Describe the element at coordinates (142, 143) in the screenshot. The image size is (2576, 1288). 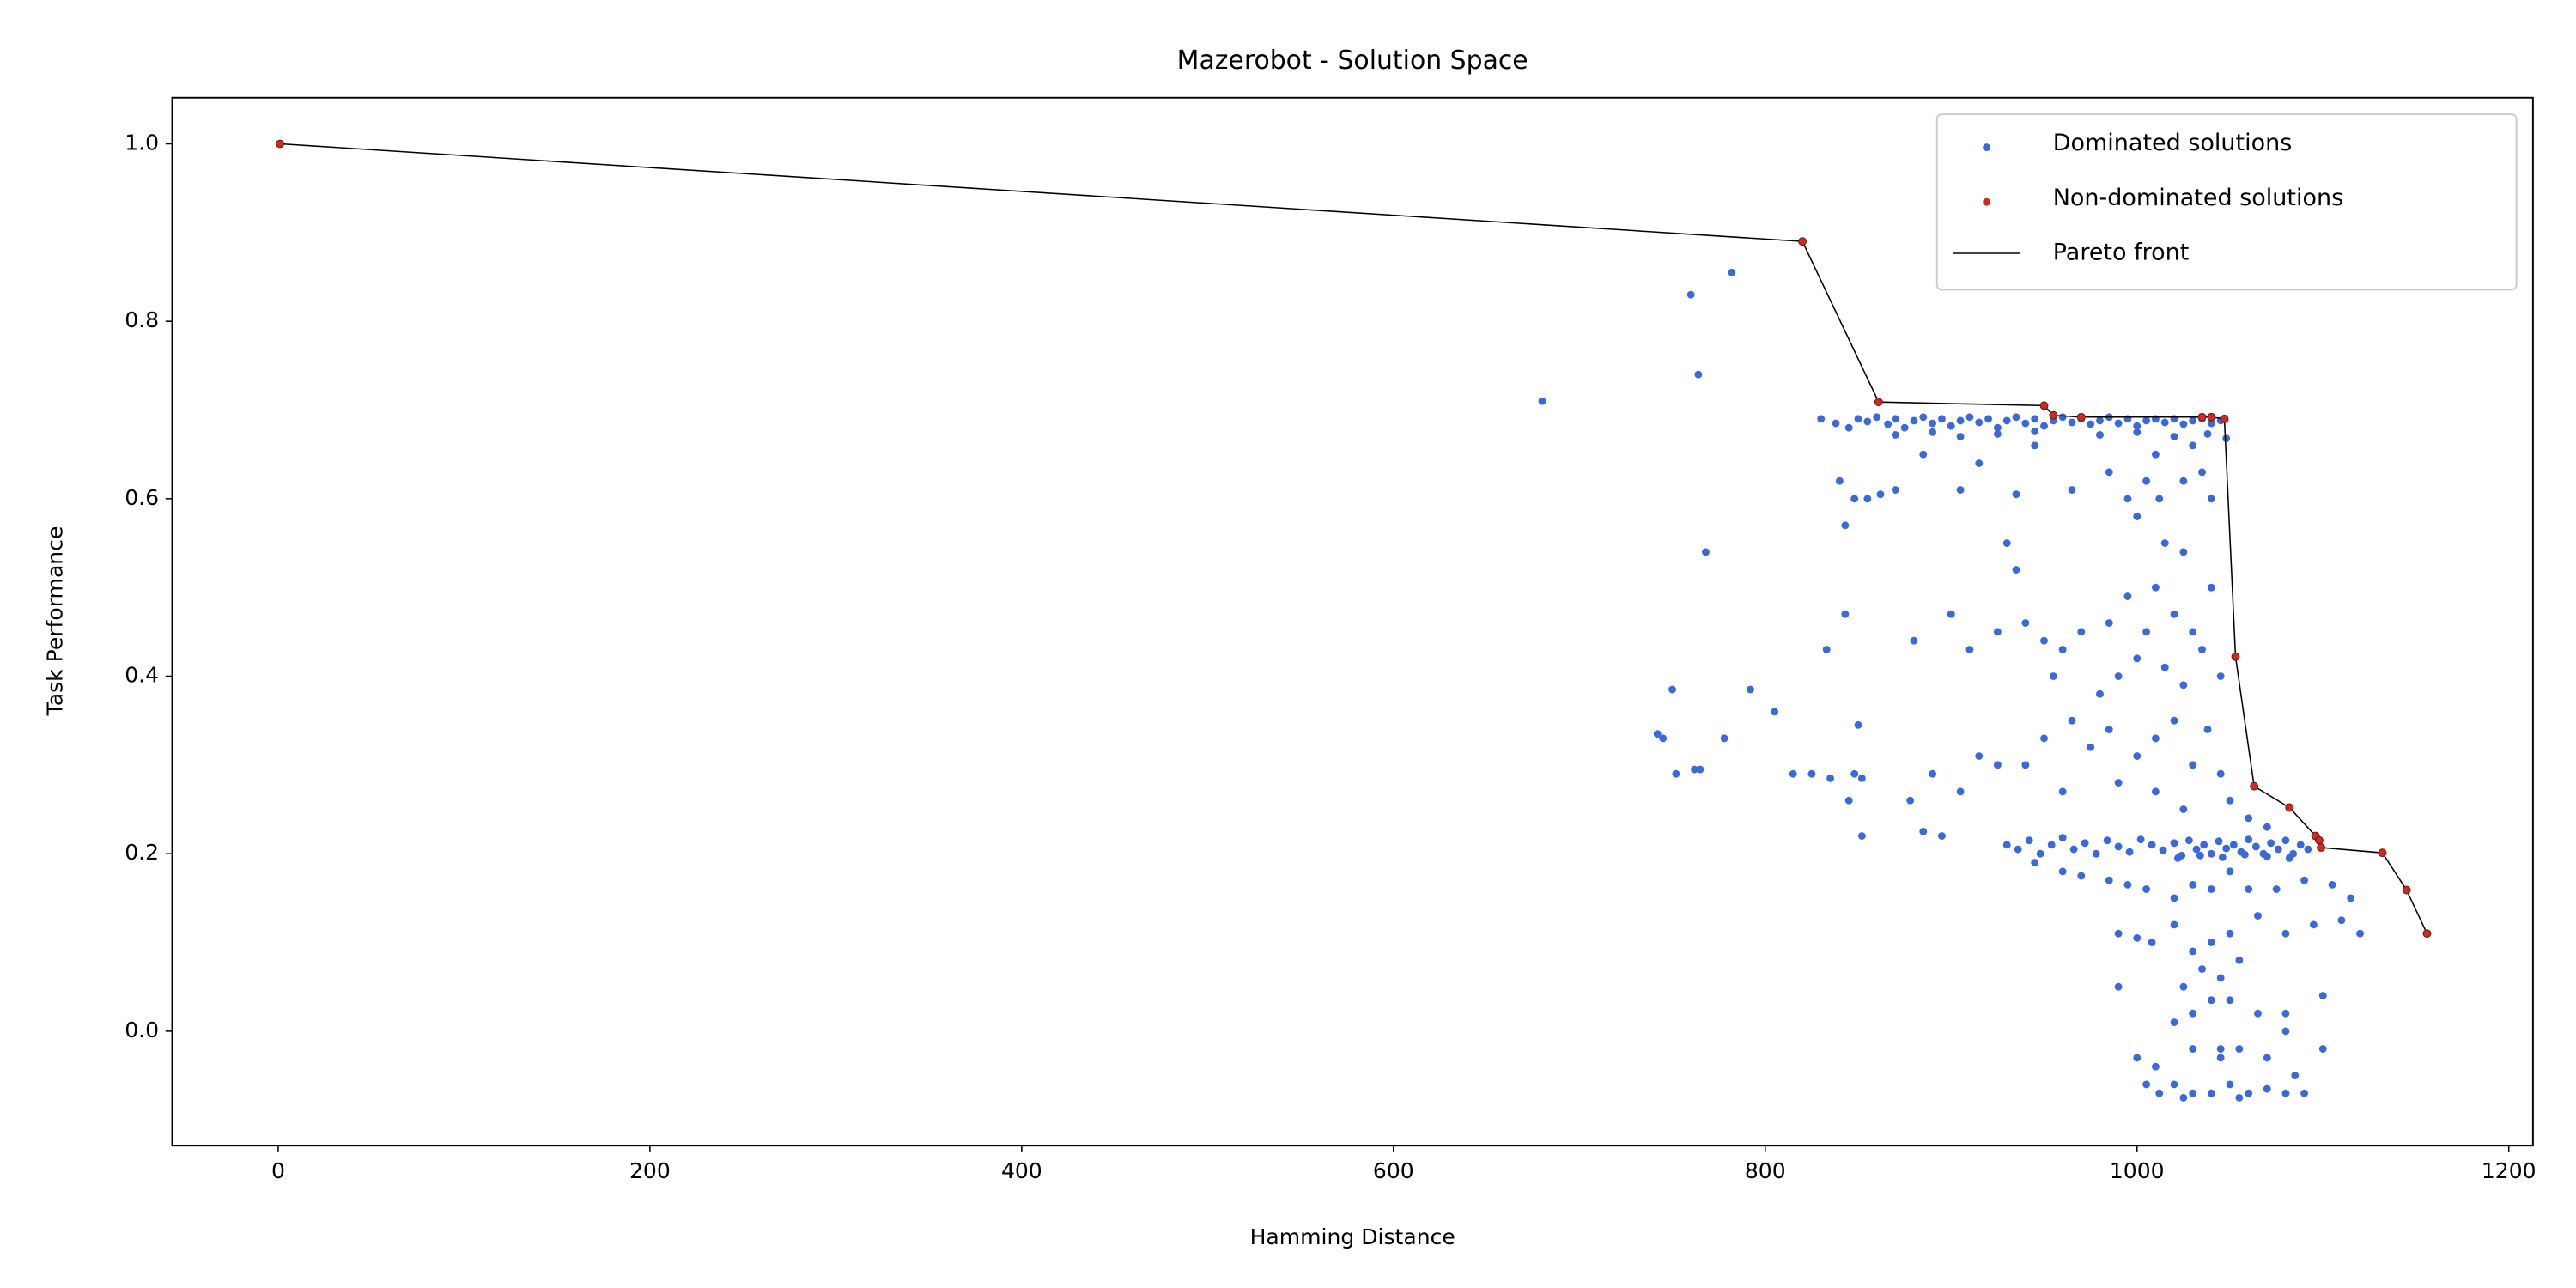
I see `y-tick-label: 1.0` at that location.